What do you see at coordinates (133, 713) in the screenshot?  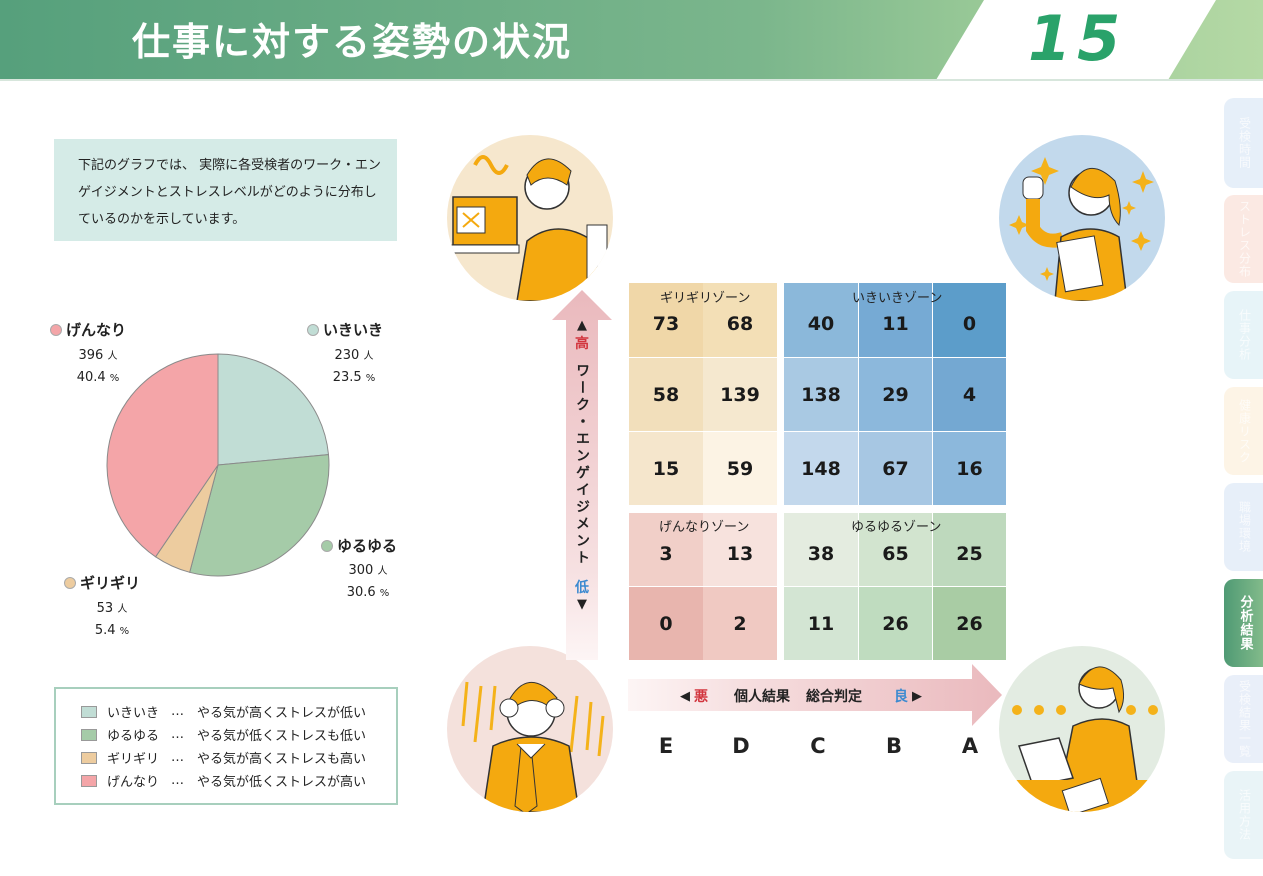 I see `legend-name: いきいき` at bounding box center [133, 713].